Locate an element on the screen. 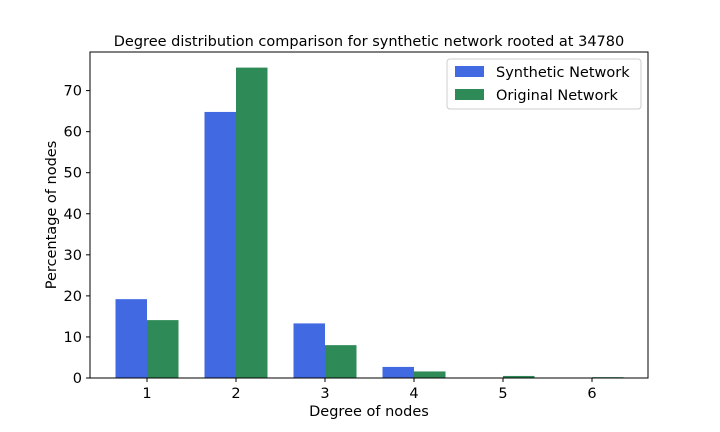 The height and width of the screenshot is (432, 720). legend-label-synthetic: Synthetic Network is located at coordinates (563, 73).